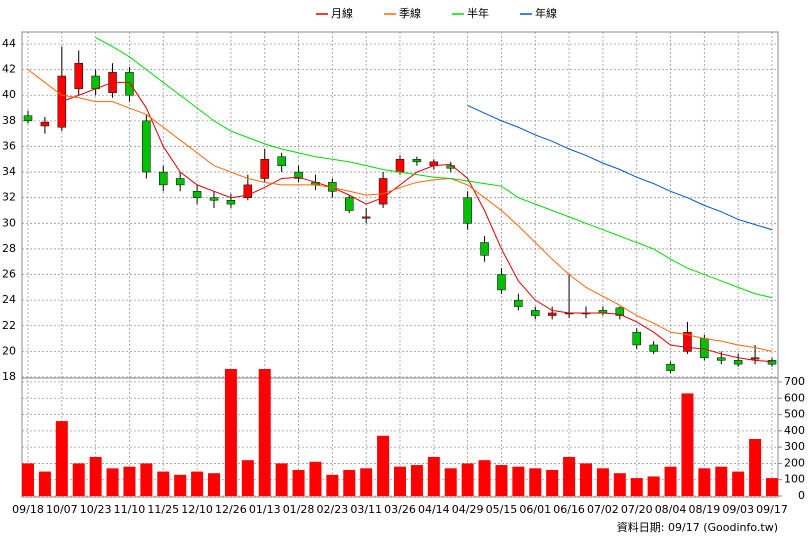 The width and height of the screenshot is (808, 540). I want to click on x-tick-label: 07/02, so click(603, 509).